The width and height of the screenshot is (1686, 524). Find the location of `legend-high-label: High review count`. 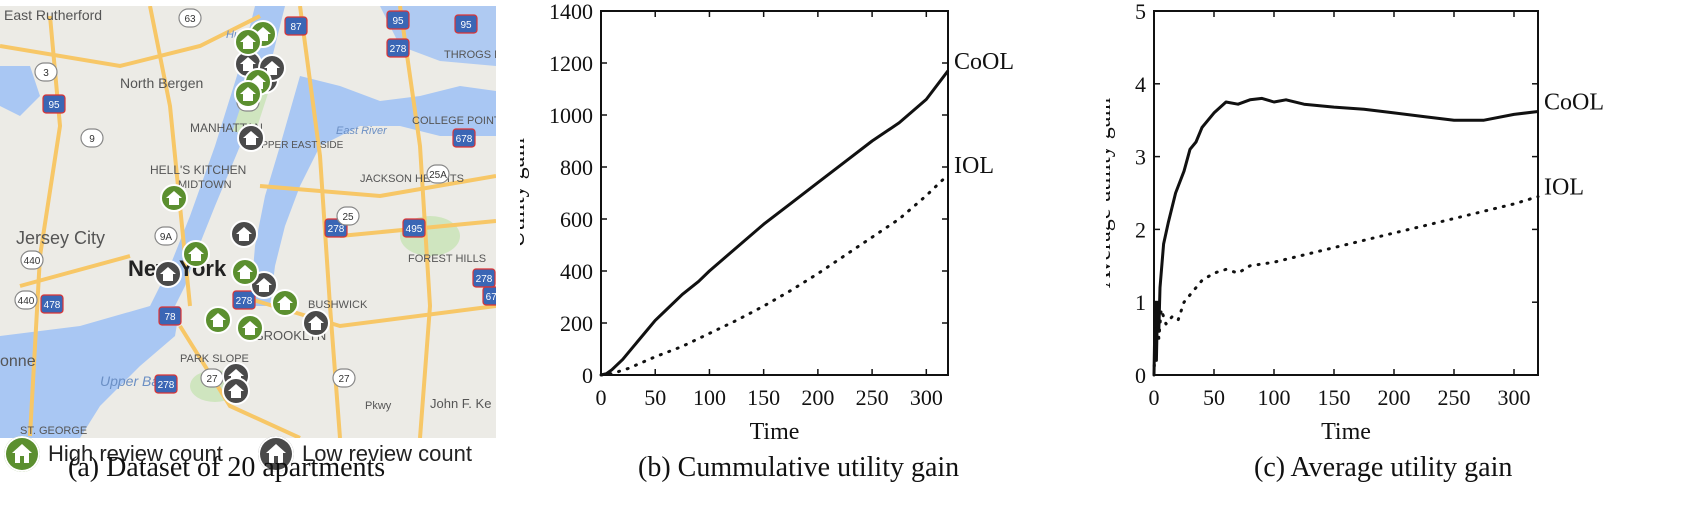

legend-high-label: High review count is located at coordinates (135, 453).